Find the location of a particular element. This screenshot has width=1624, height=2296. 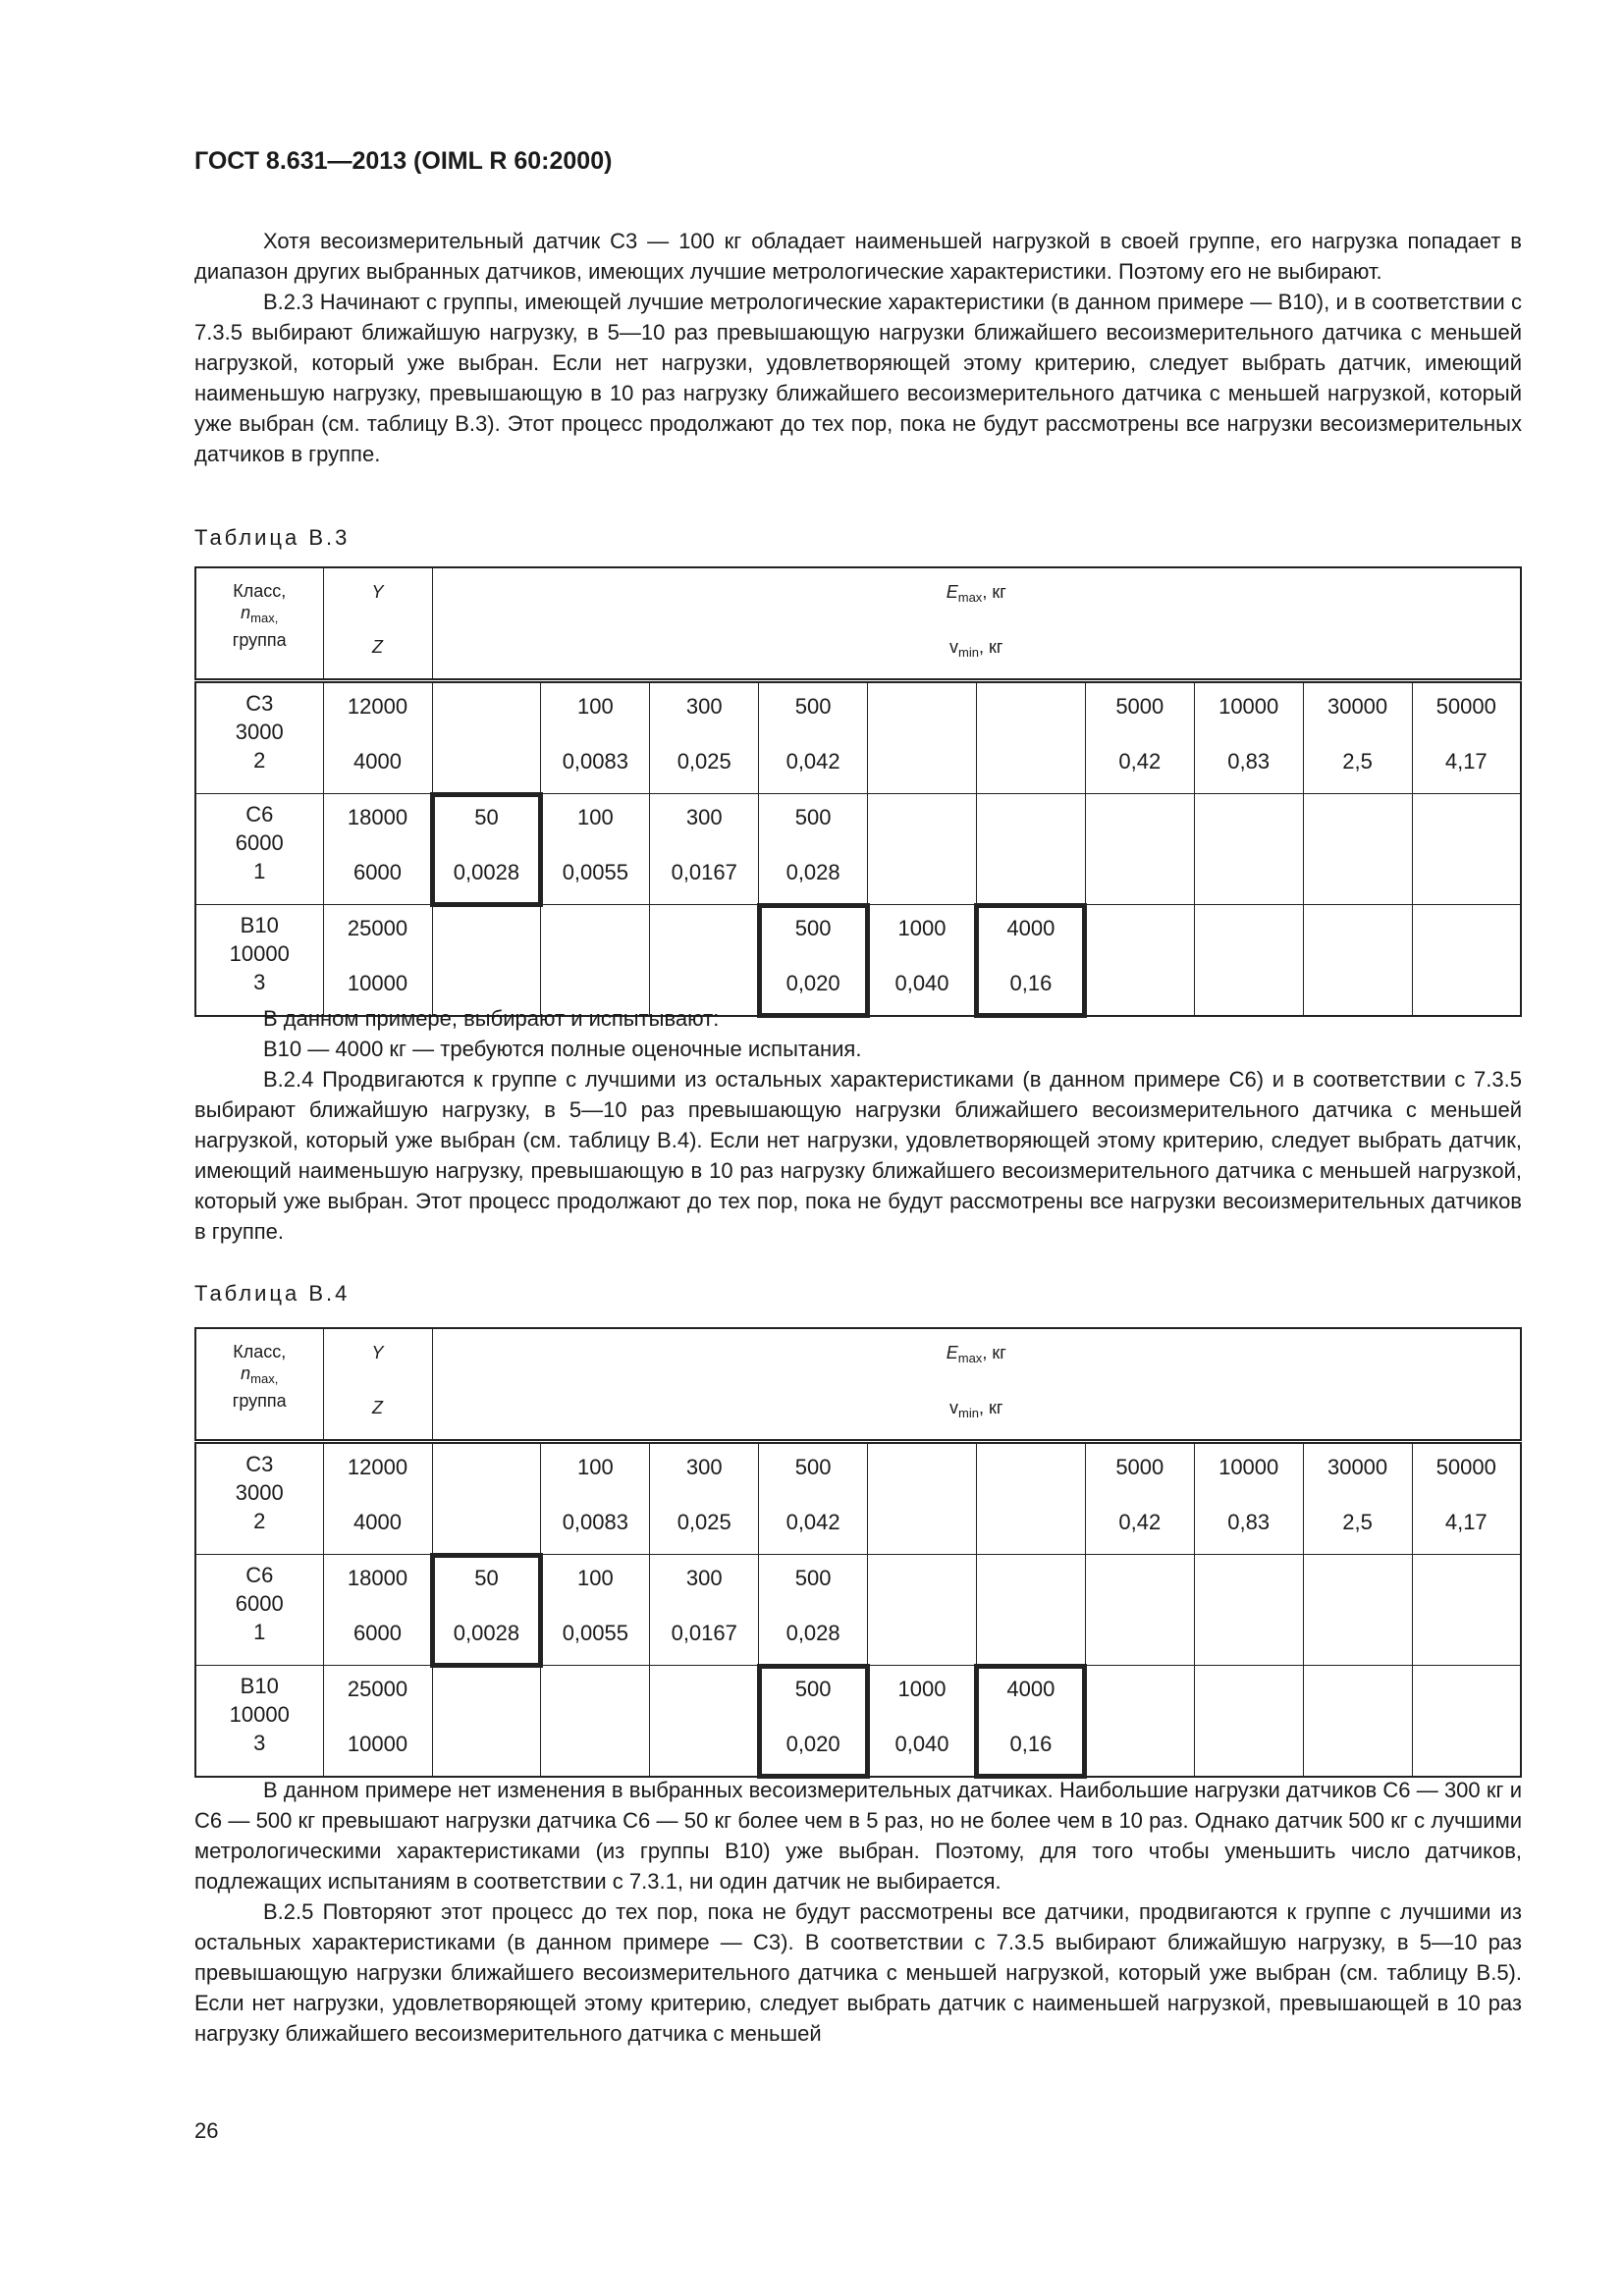

emax-value: 300 is located at coordinates (704, 817).